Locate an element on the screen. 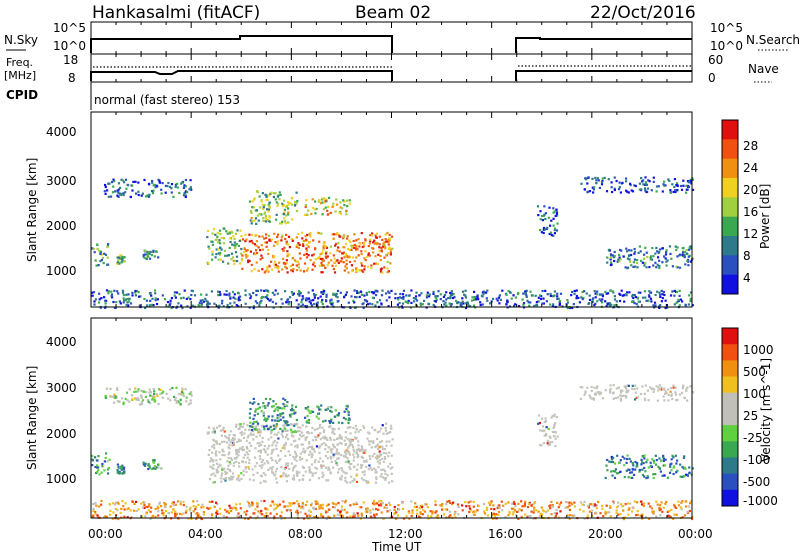 The height and width of the screenshot is (554, 800). time-axis-label: Time UT is located at coordinates (396, 547).